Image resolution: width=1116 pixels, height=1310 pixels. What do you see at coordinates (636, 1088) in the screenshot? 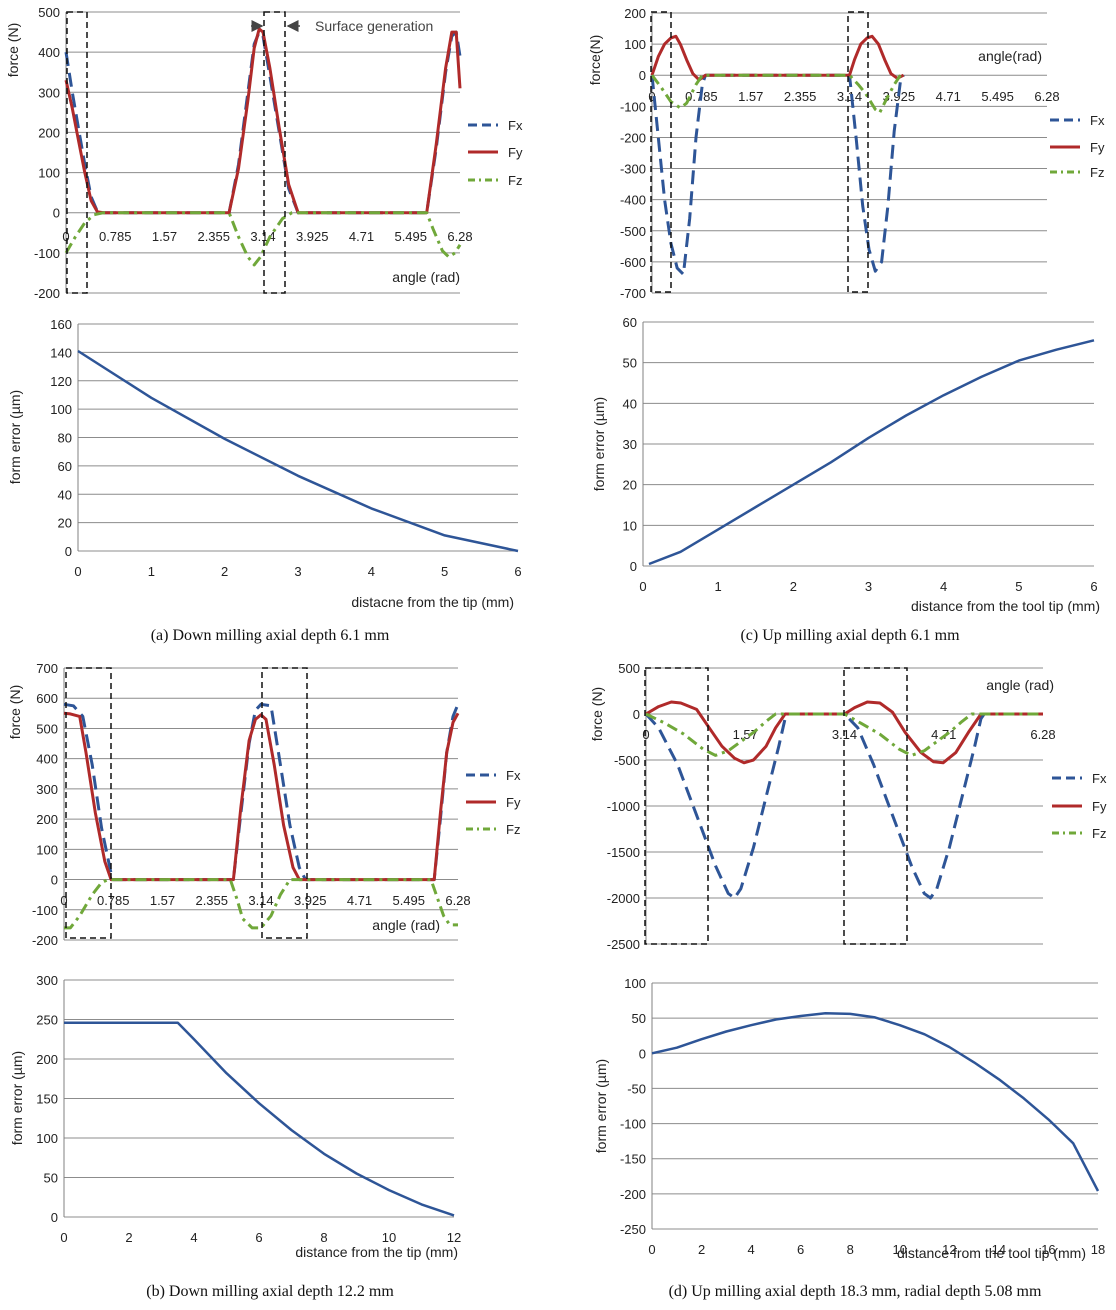
I see `y-tick-label: -50` at bounding box center [636, 1088].